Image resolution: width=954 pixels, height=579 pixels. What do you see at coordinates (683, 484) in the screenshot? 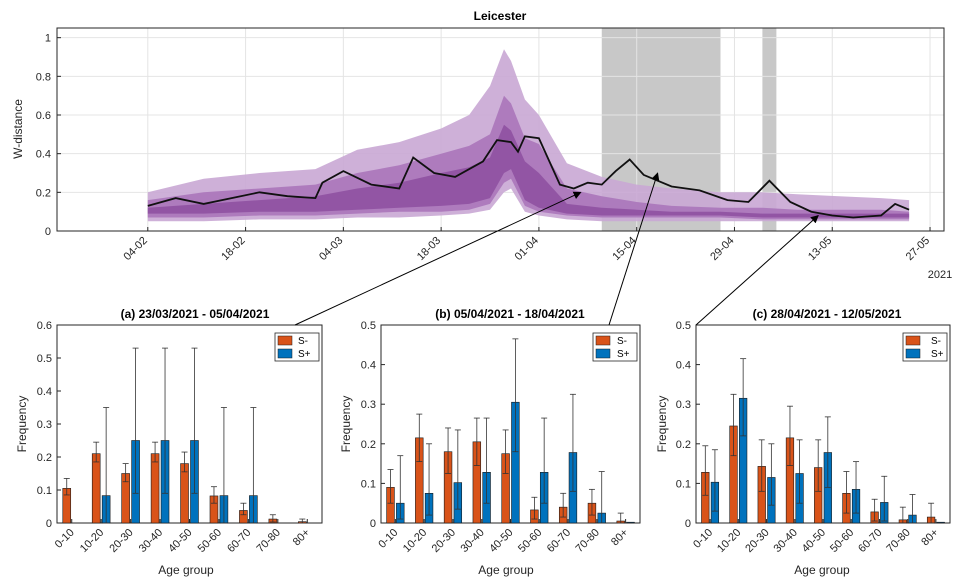
I see `panel-3-y-tick-label-1: 0.1` at bounding box center [683, 484].